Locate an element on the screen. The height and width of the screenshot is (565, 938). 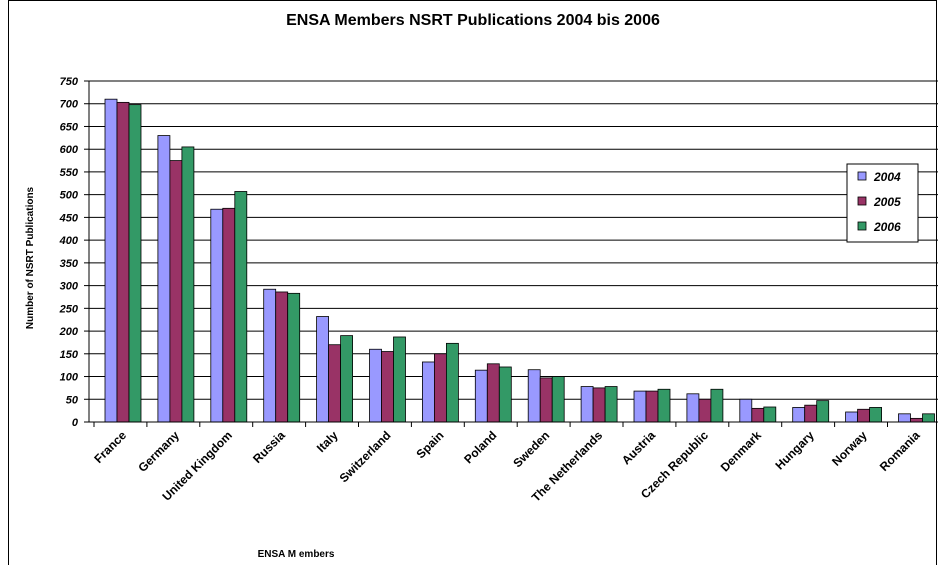
bar-austria-2006 is located at coordinates (664, 405).